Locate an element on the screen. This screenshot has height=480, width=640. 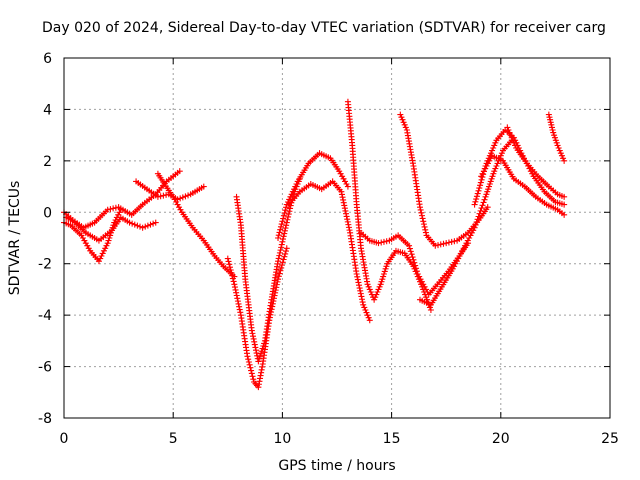
series-line is located at coordinates (329, 250).